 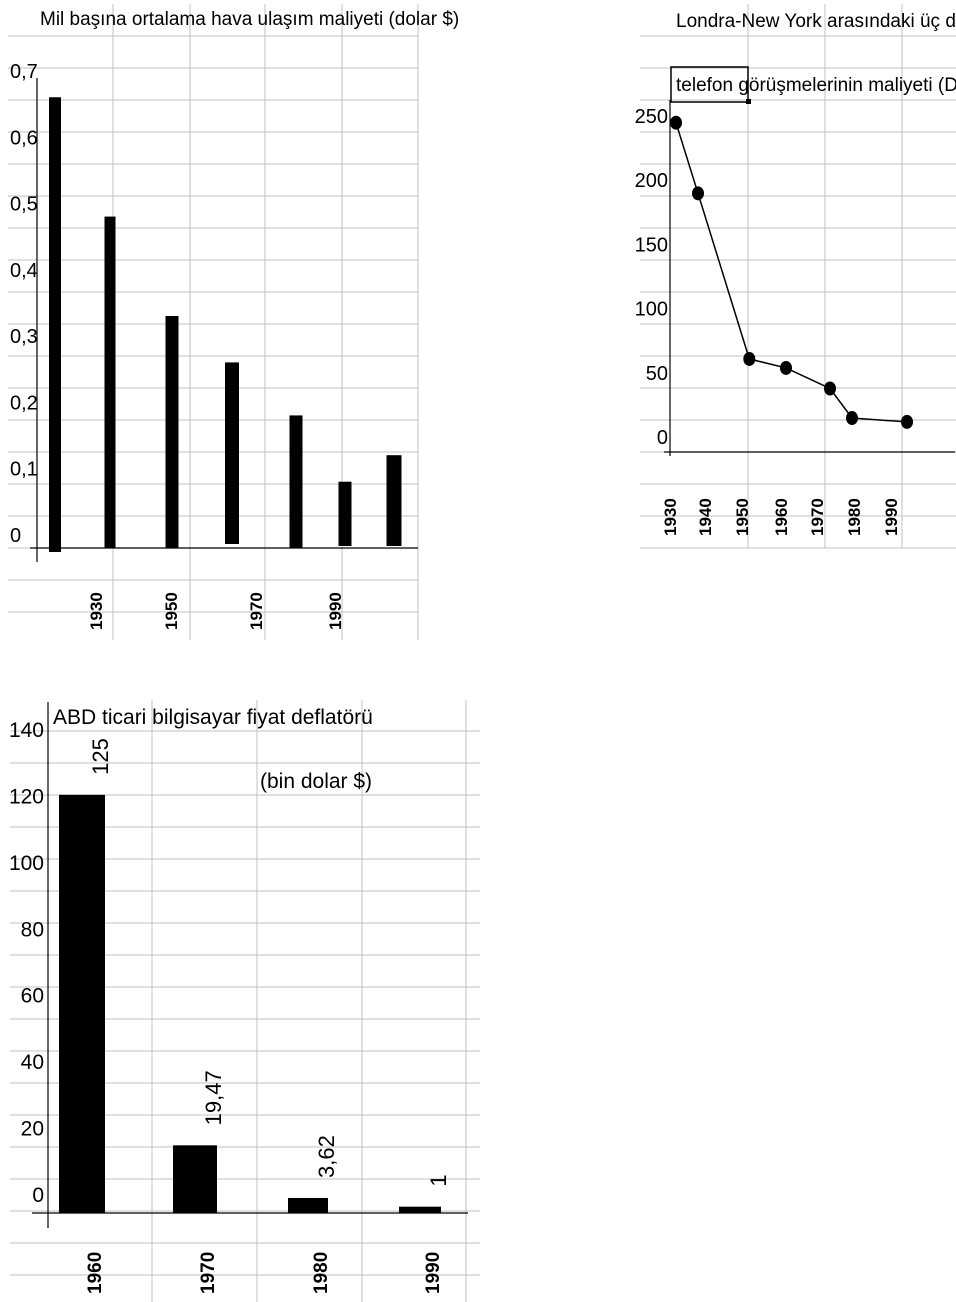 I want to click on computer-deflator-y-tick-7: 140, so click(x=26, y=730).